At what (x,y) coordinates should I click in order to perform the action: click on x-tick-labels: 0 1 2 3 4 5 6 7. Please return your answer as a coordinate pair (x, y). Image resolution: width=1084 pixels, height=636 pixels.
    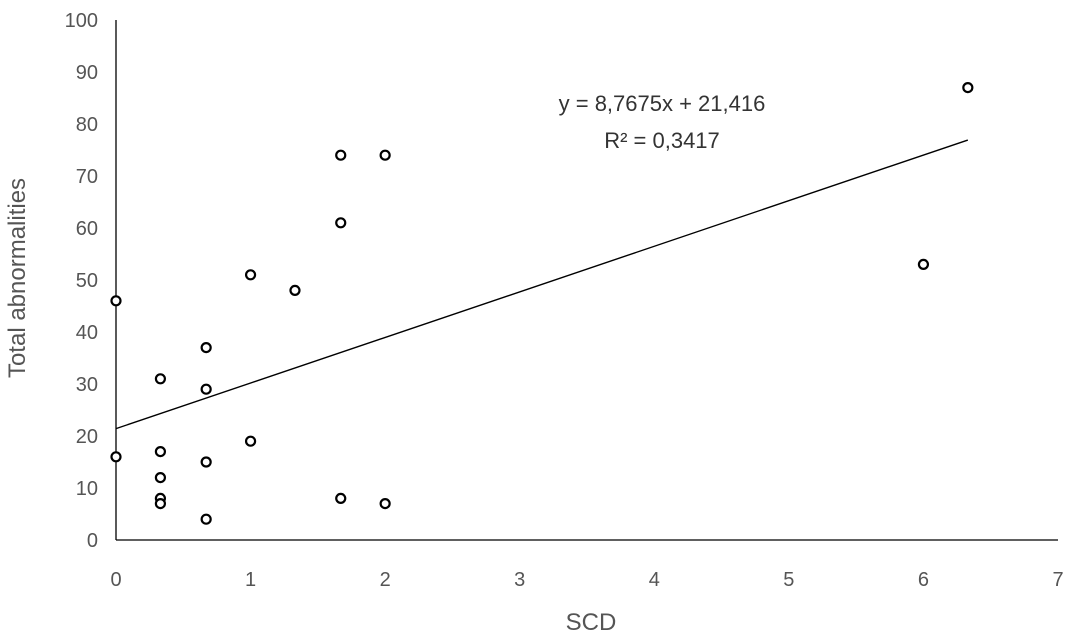
    Looking at the image, I should click on (586, 580).